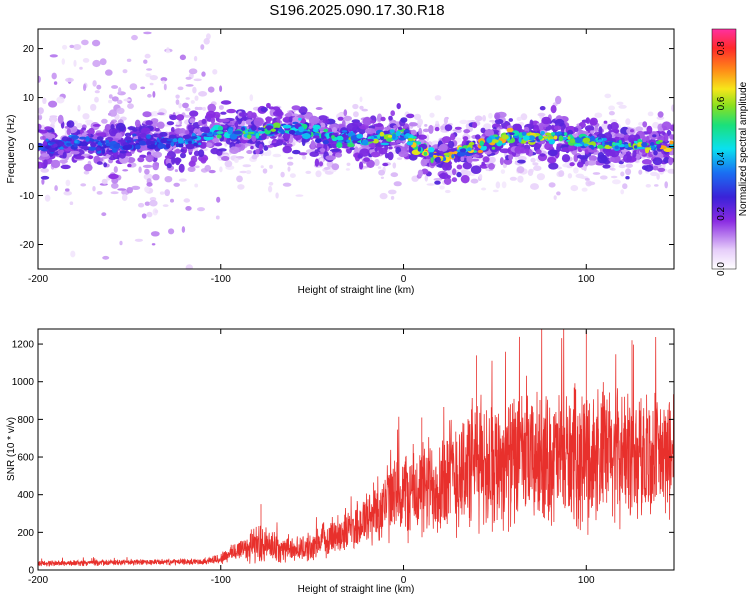 The width and height of the screenshot is (750, 600). What do you see at coordinates (11, 149) in the screenshot?
I see `heatmap-y-axis-label: Frequency (Hz)` at bounding box center [11, 149].